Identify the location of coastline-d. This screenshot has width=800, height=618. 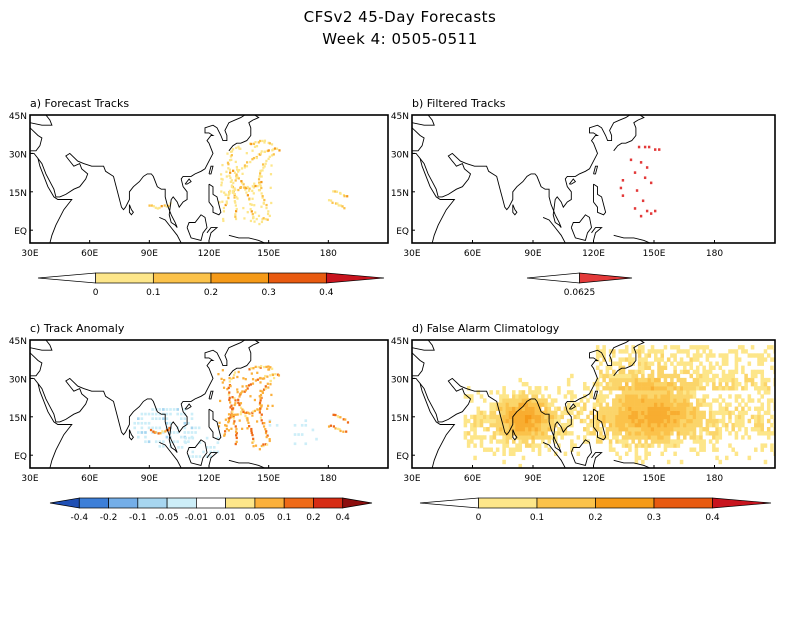
(538, 404).